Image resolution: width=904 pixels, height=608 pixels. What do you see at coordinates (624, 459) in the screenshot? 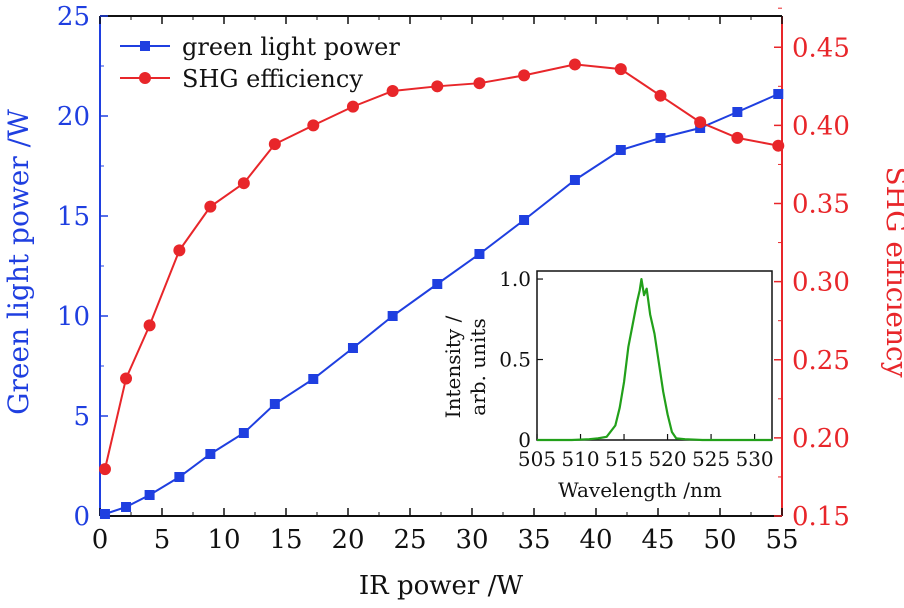
I see `inset-x-tick-label: 515` at bounding box center [624, 459].